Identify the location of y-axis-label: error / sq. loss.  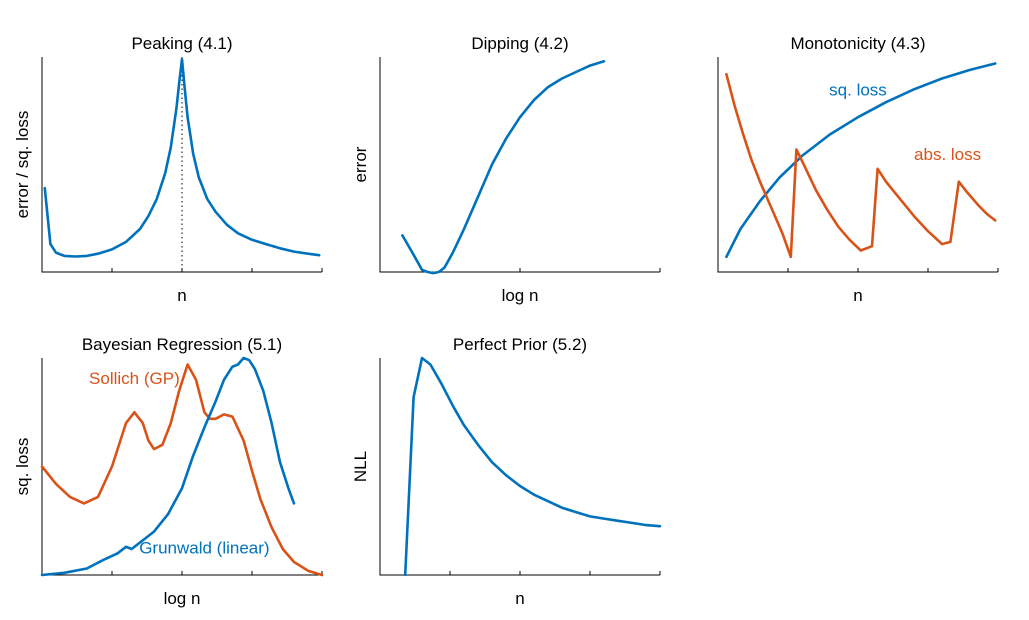
(22, 165).